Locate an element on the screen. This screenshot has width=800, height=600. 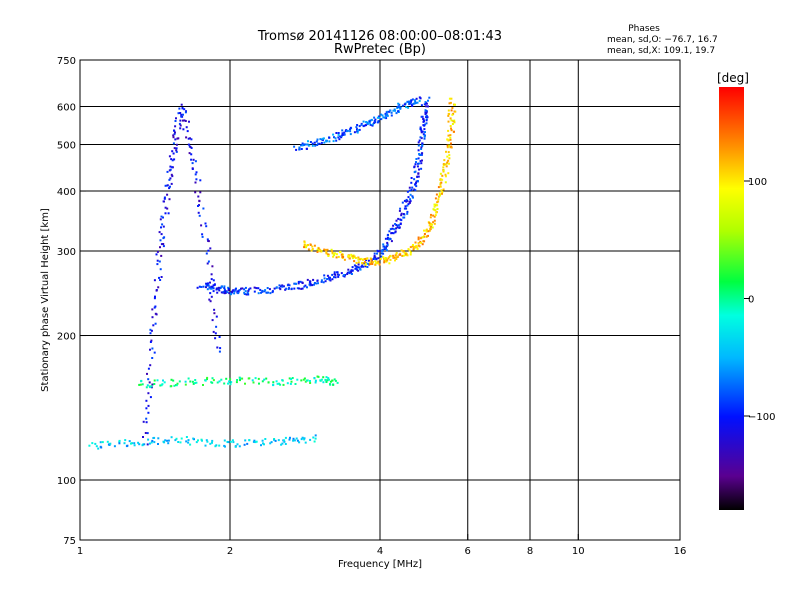
phase-box-title: Phases is located at coordinates (644, 29).